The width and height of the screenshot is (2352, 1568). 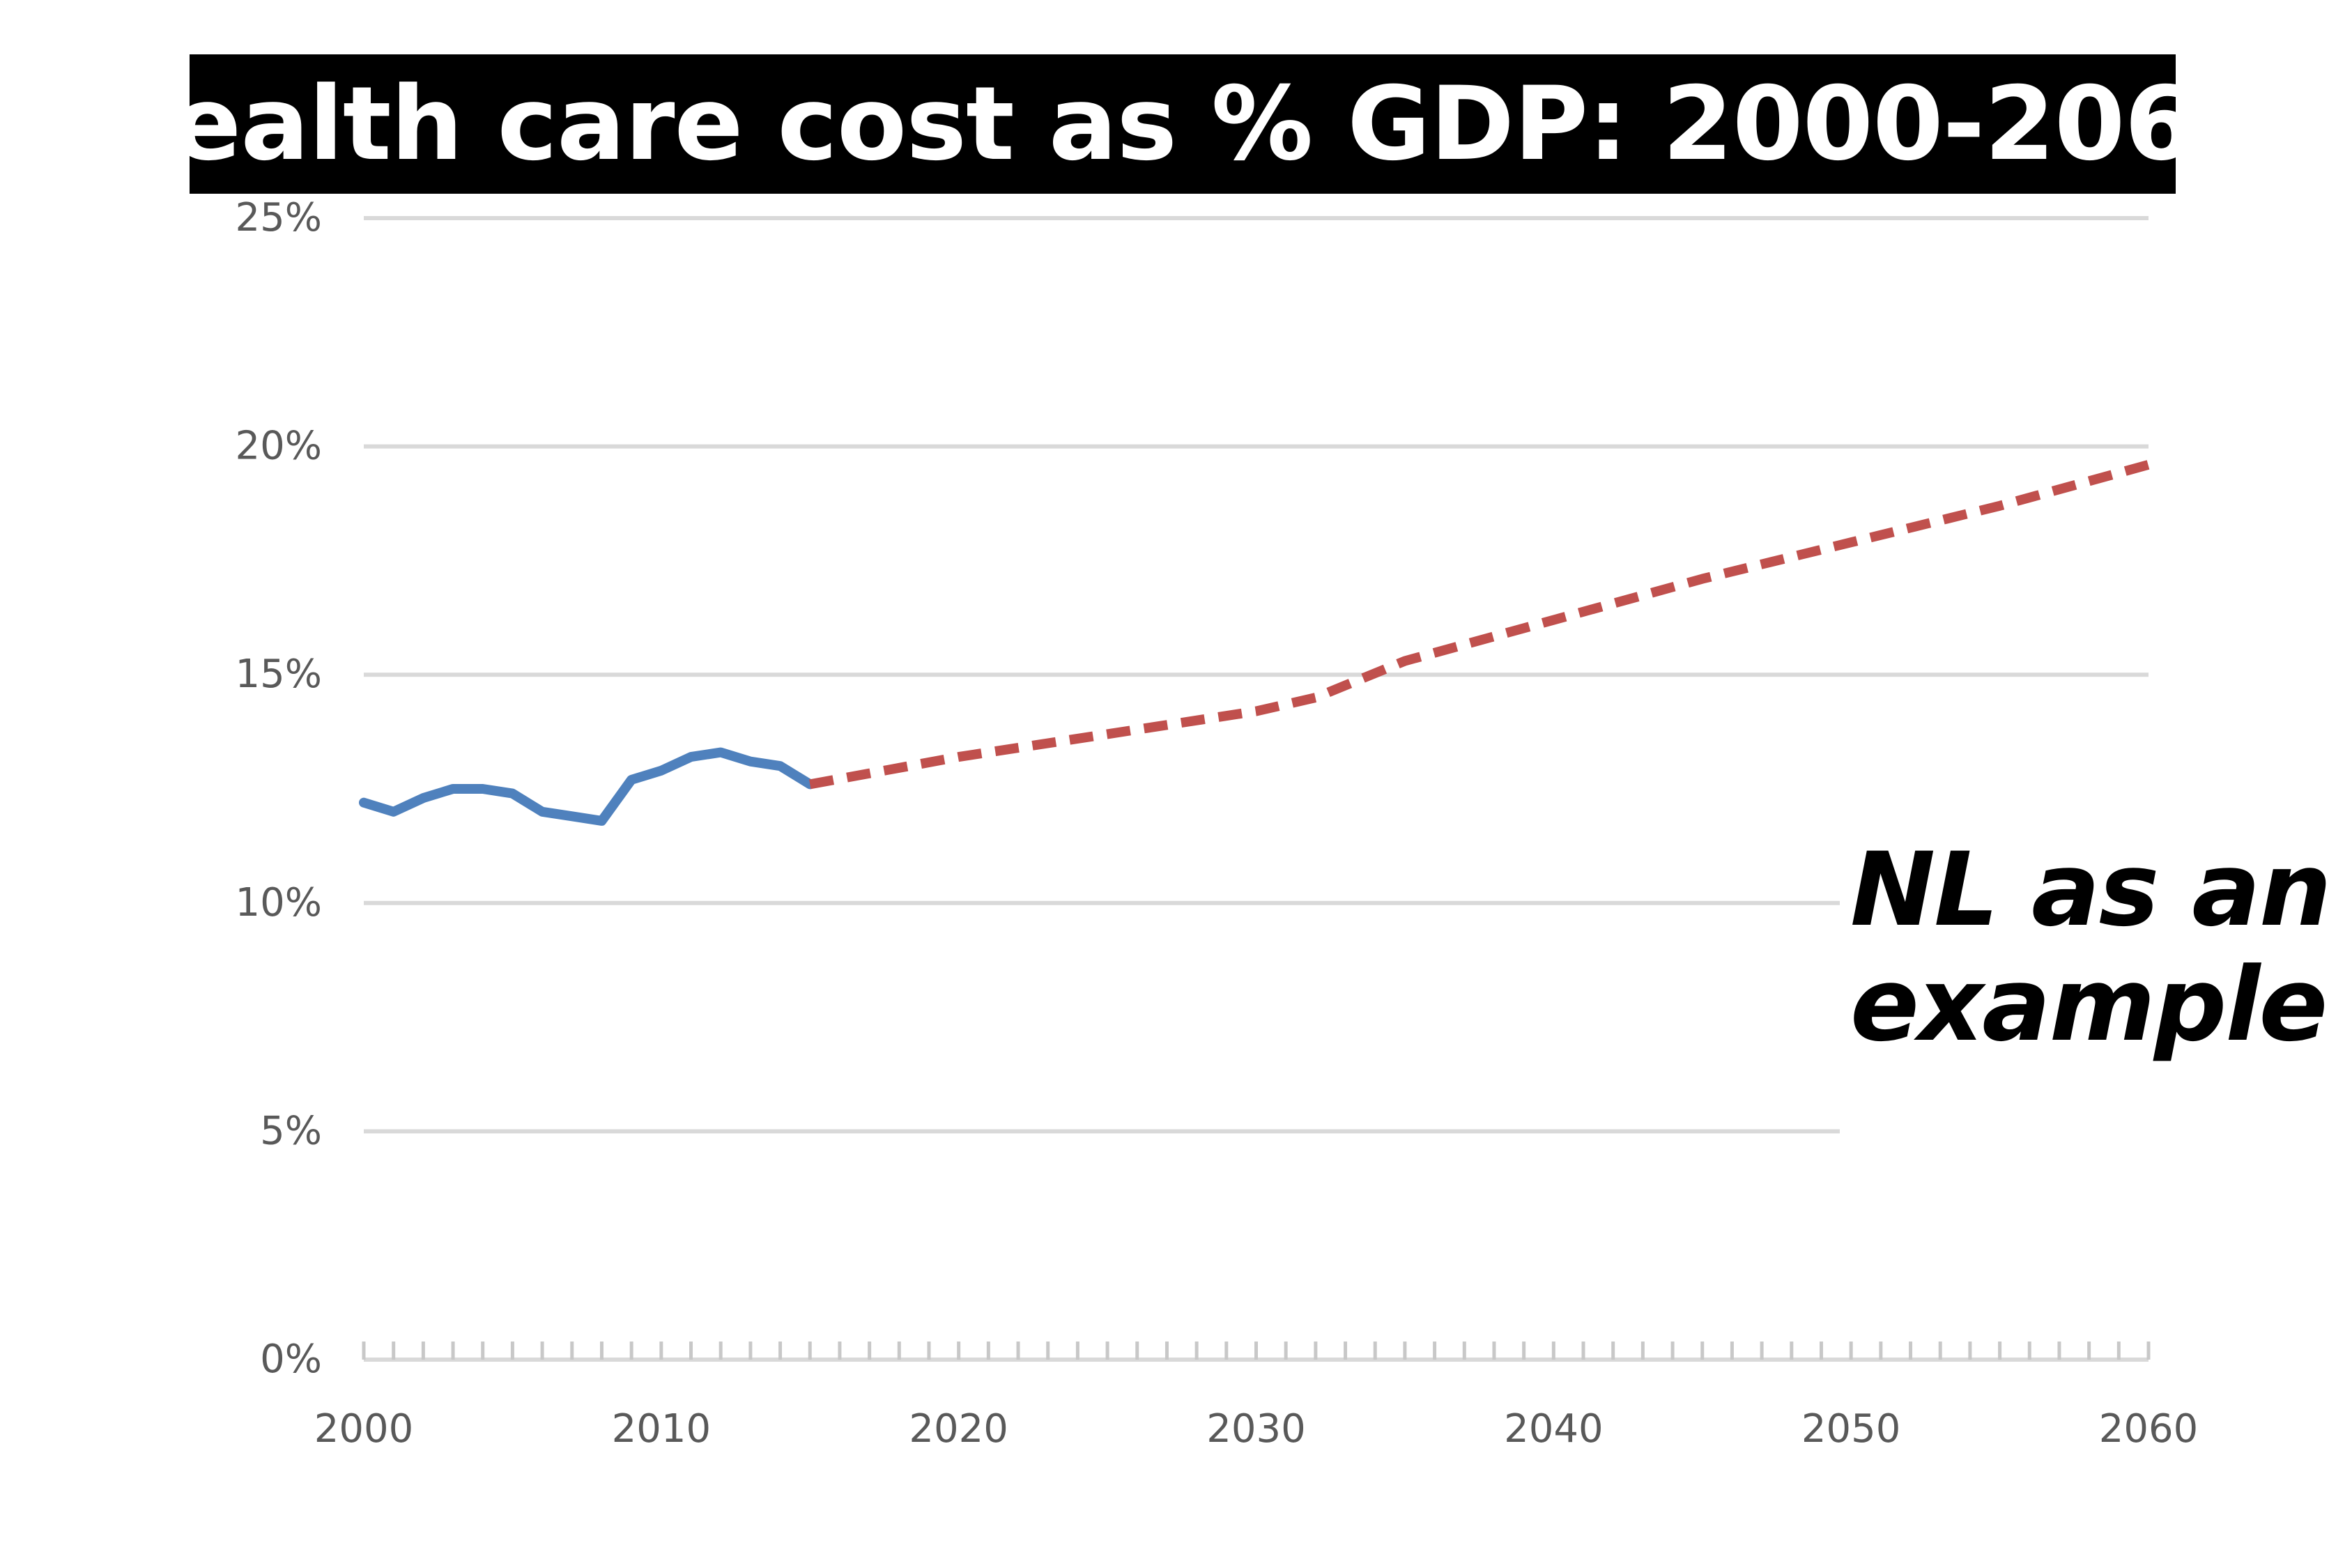 What do you see at coordinates (1256, 1352) in the screenshot?
I see `x-axis` at bounding box center [1256, 1352].